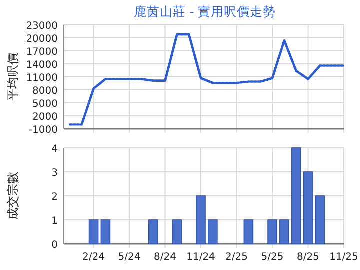 Image resolution: width=360 pixels, height=270 pixels. What do you see at coordinates (55, 221) in the screenshot?
I see `y-tick-label: 1` at bounding box center [55, 221].